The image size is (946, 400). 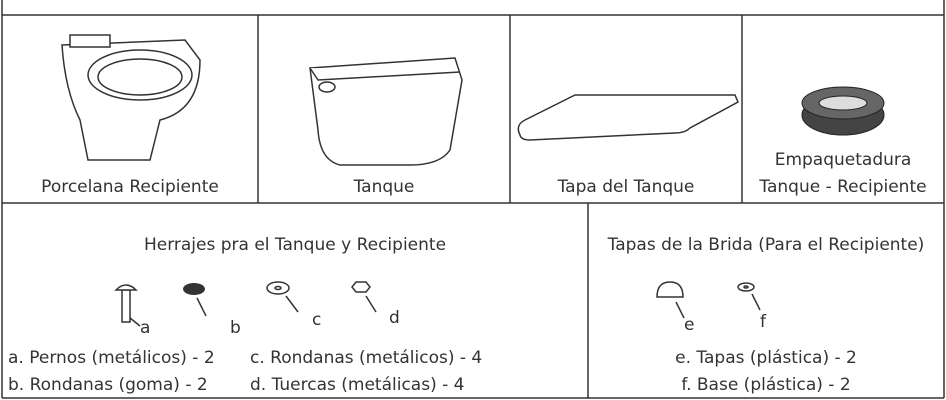 I want to click on hardware-icons, so click(x=437, y=304).